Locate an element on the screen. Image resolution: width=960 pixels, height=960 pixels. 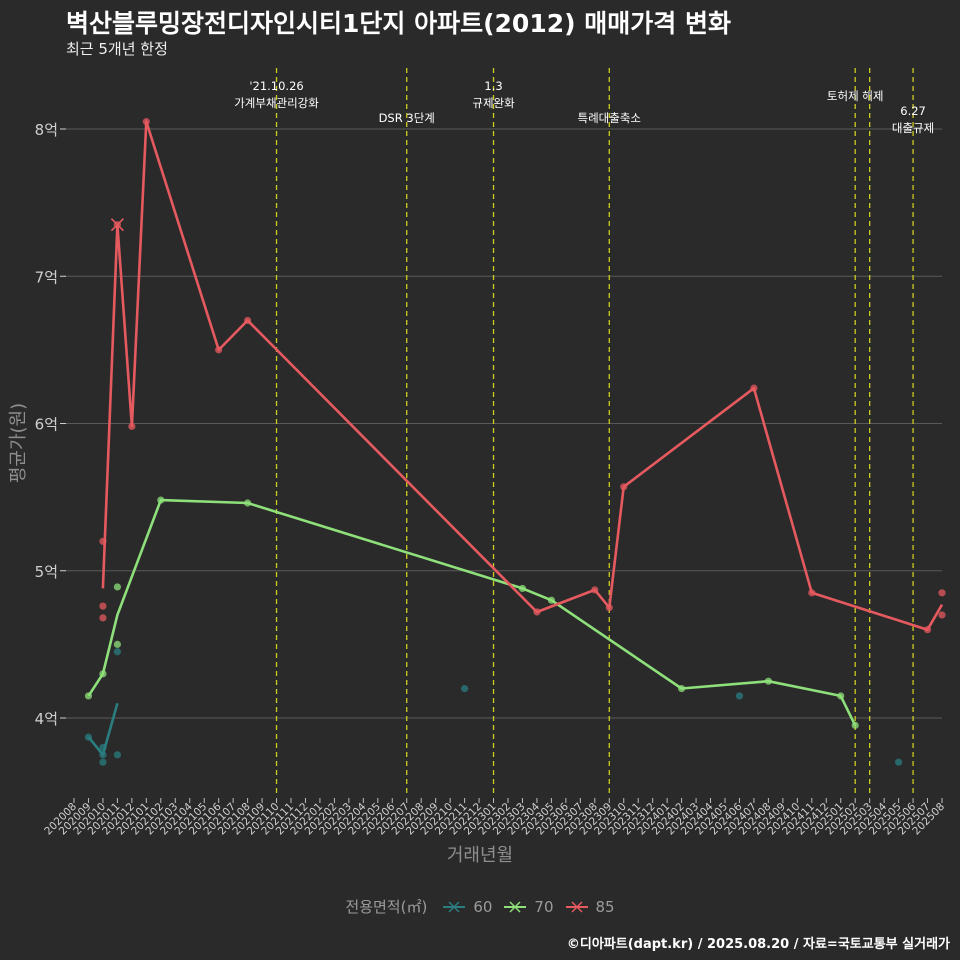
event-label: 1.3 is located at coordinates (493, 86).